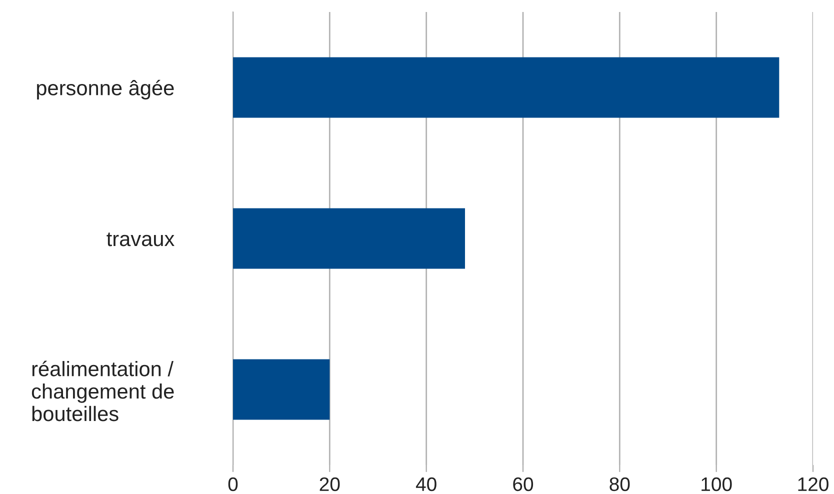  What do you see at coordinates (105, 90) in the screenshot?
I see `y-tick-label: personne âgée` at bounding box center [105, 90].